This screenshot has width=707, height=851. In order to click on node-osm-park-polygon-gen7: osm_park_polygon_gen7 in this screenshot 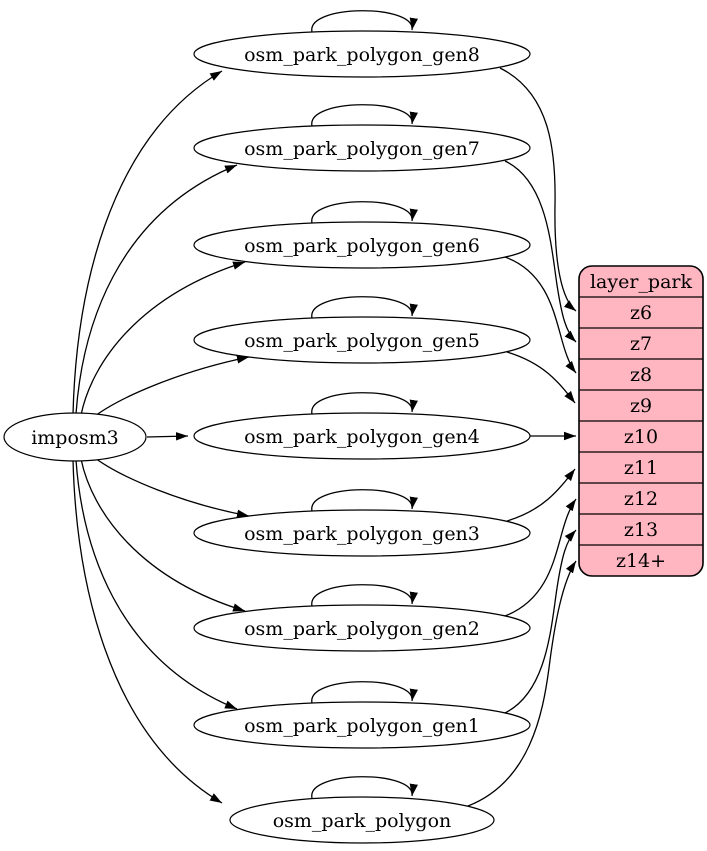, I will do `click(362, 148)`.